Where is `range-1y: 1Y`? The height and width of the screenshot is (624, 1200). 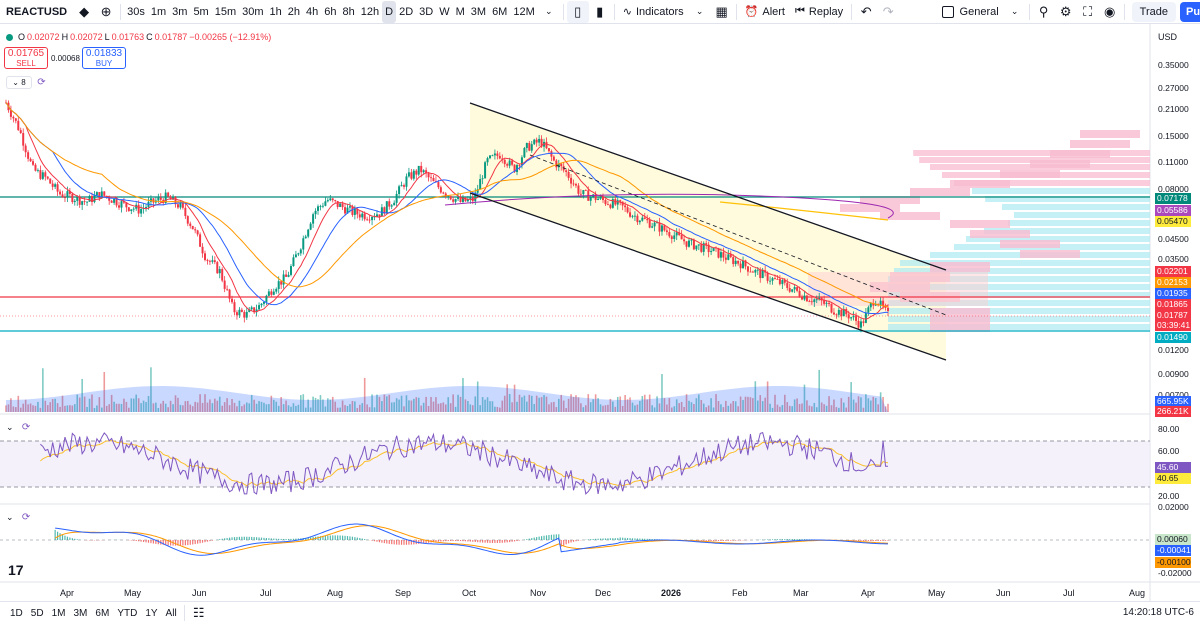 range-1y: 1Y is located at coordinates (151, 613).